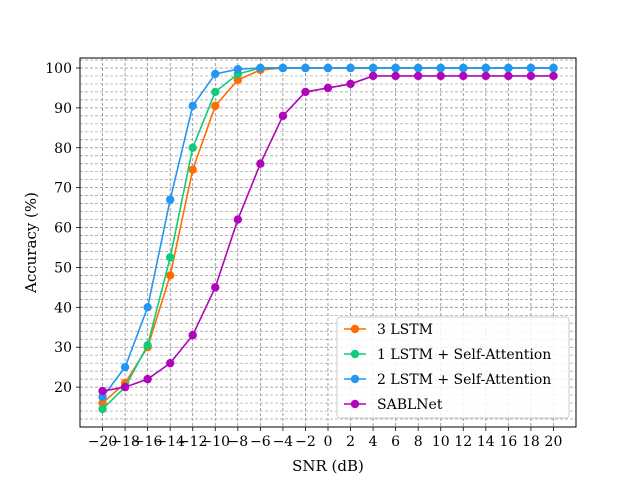 This screenshot has width=640, height=485. Describe the element at coordinates (63, 308) in the screenshot. I see `y-tick-label: 40` at that location.